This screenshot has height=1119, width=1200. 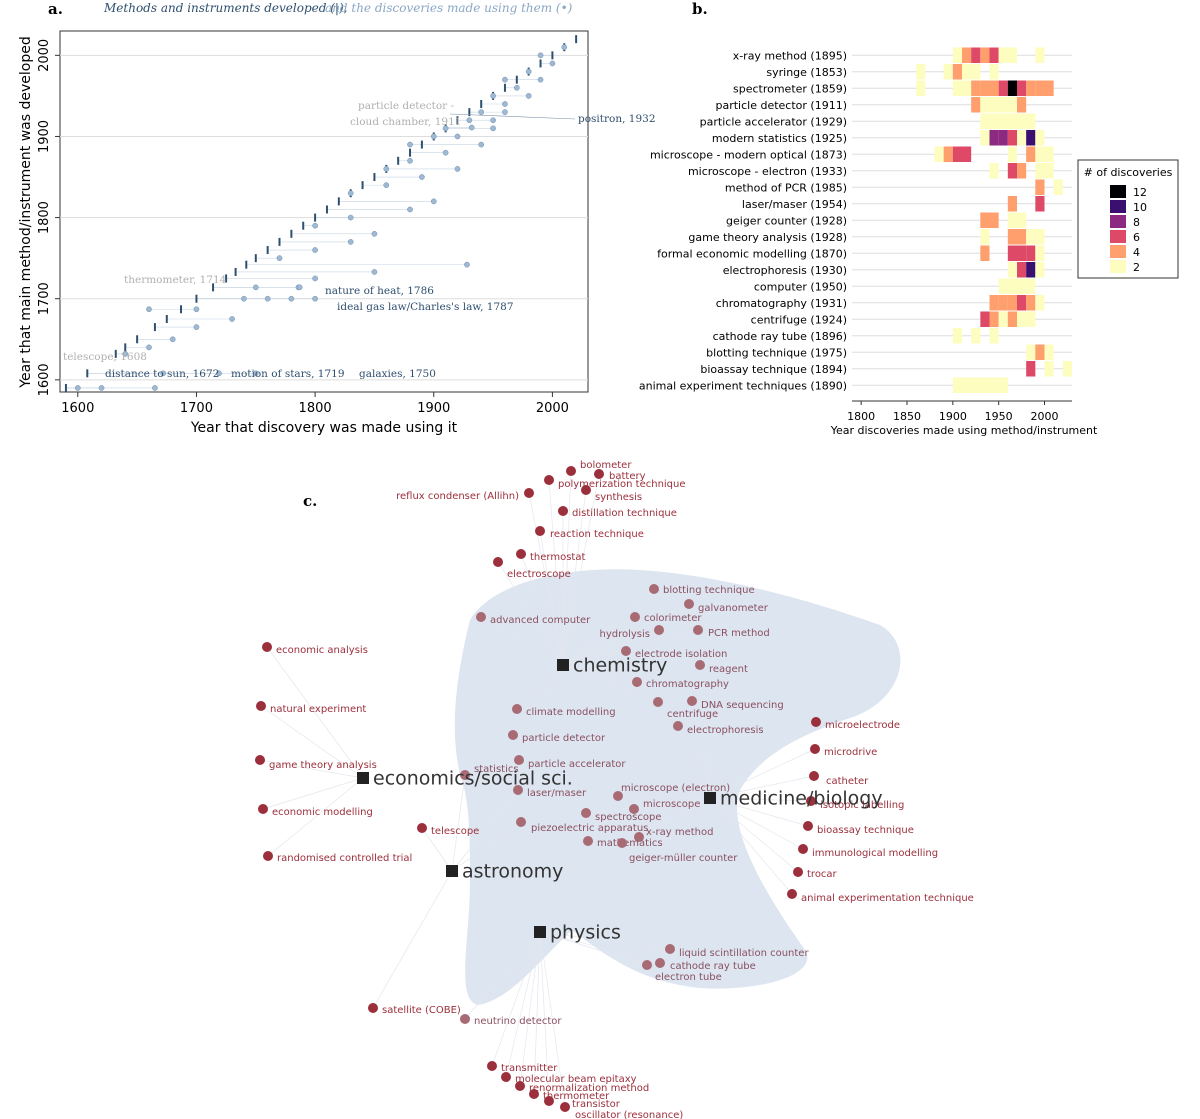 What do you see at coordinates (539, 574) in the screenshot?
I see `network-node-label: electroscope` at bounding box center [539, 574].